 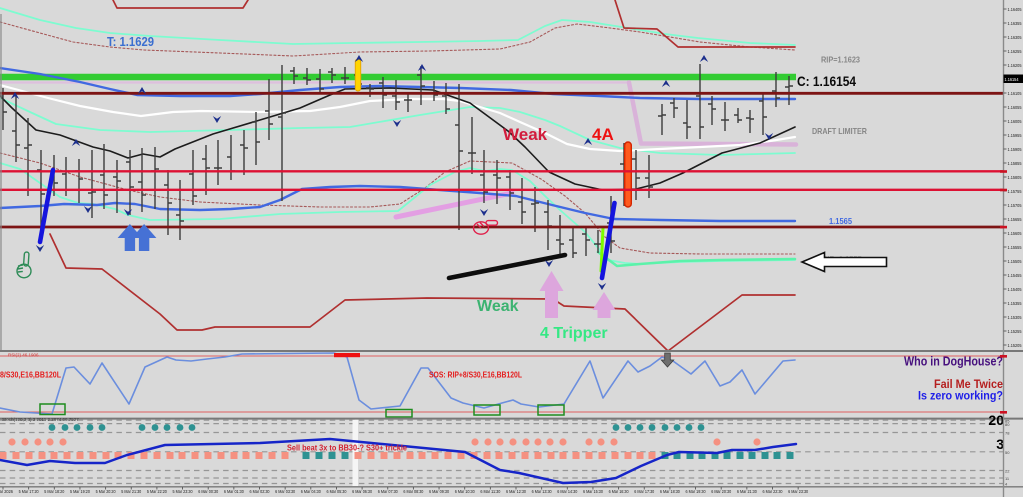 What do you see at coordinates (644, 491) in the screenshot?
I see `svg-text: 6 Mar 17:30` at bounding box center [644, 491].